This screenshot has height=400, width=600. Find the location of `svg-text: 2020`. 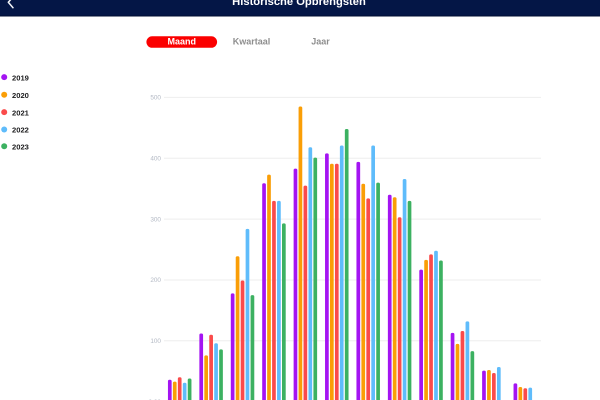

svg-text: 2020 is located at coordinates (20, 95).